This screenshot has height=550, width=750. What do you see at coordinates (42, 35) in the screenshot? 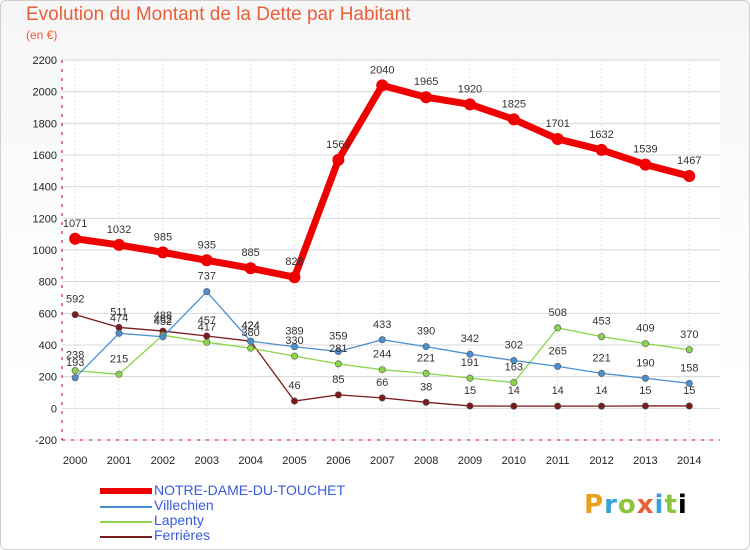
I see `chart-unit: (en €)` at bounding box center [42, 35].